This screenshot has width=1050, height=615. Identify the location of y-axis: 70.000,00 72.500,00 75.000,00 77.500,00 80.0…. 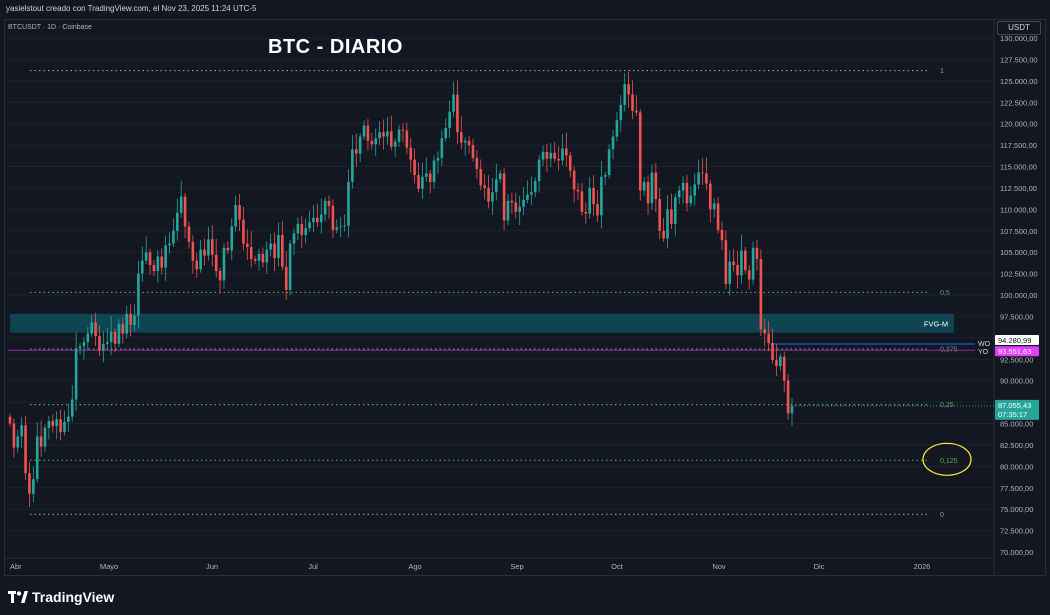
(1015, 297).